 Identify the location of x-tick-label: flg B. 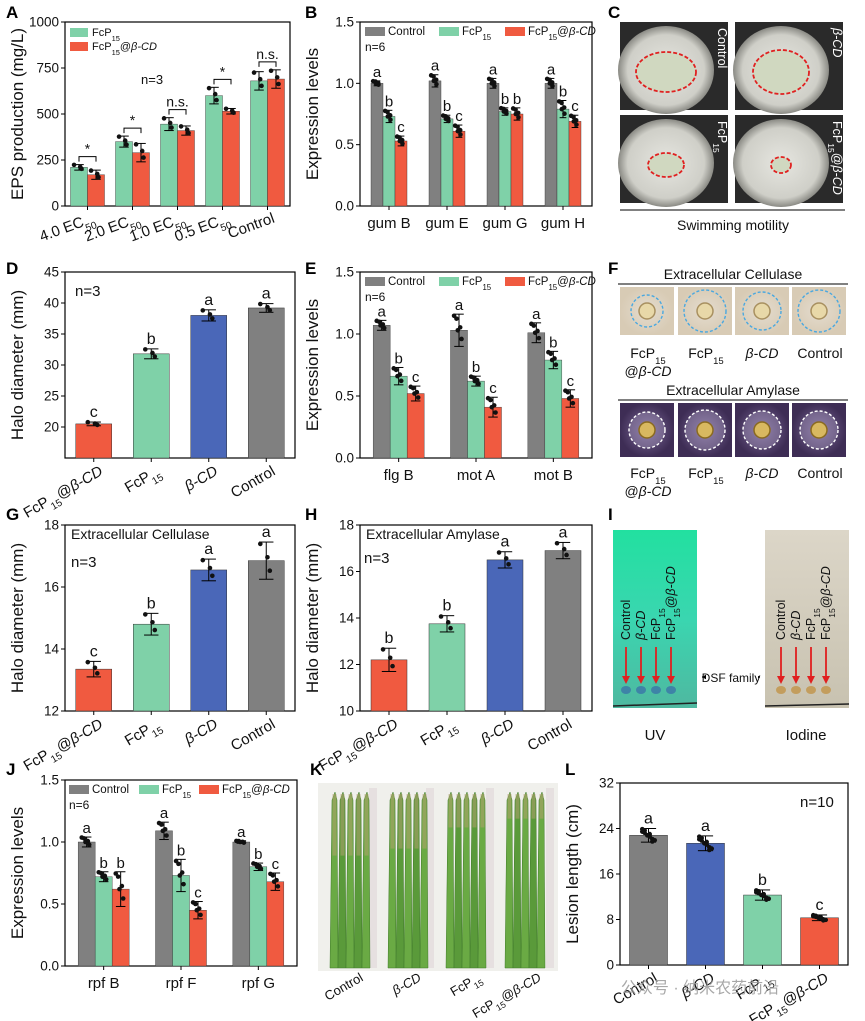
(399, 475).